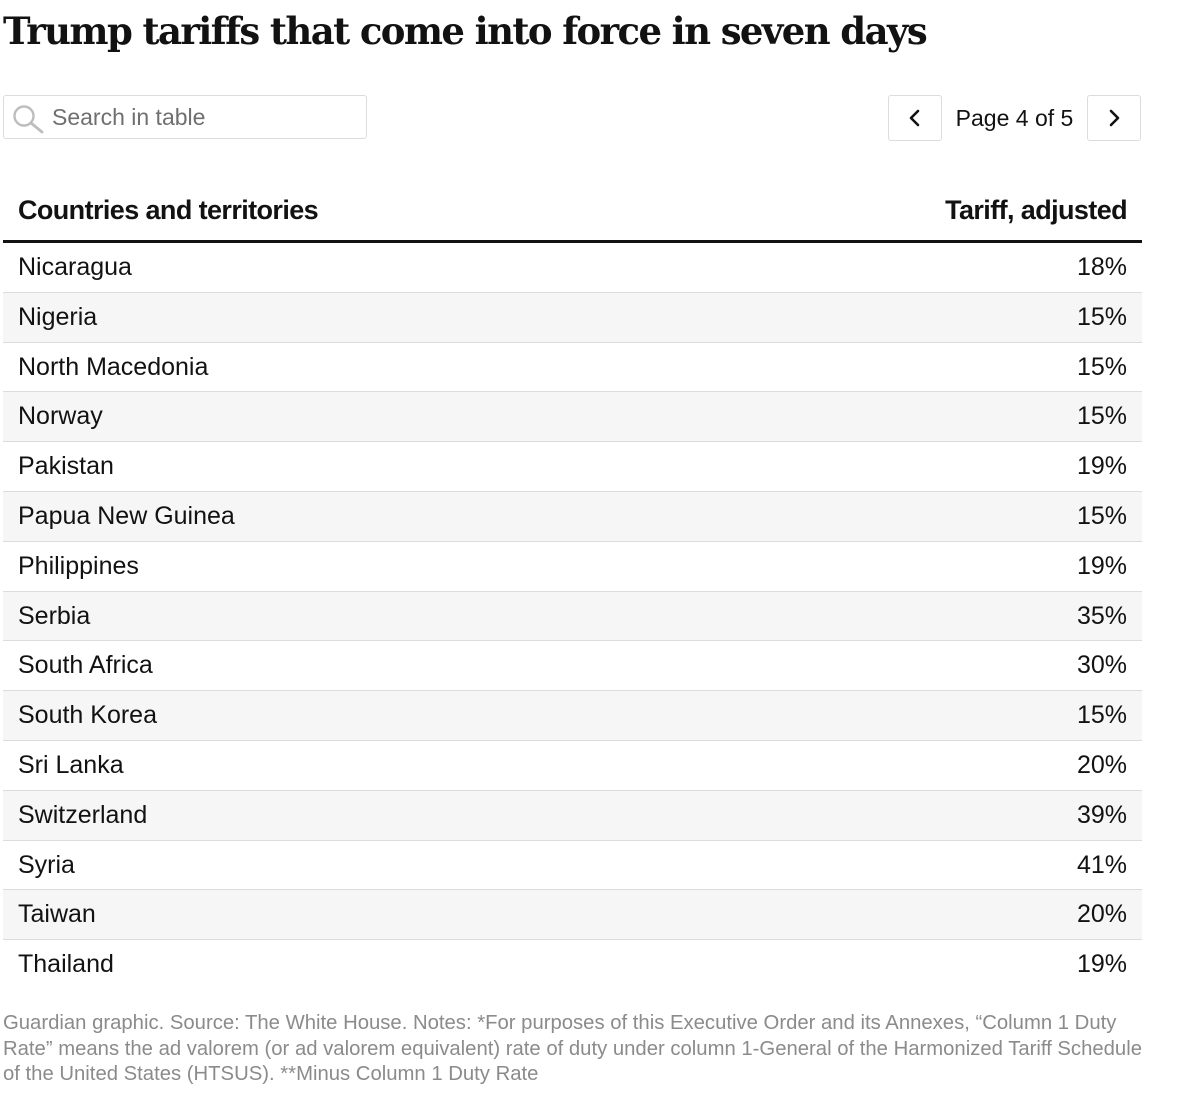 The width and height of the screenshot is (1200, 1117). I want to click on search-icon, so click(29, 119).